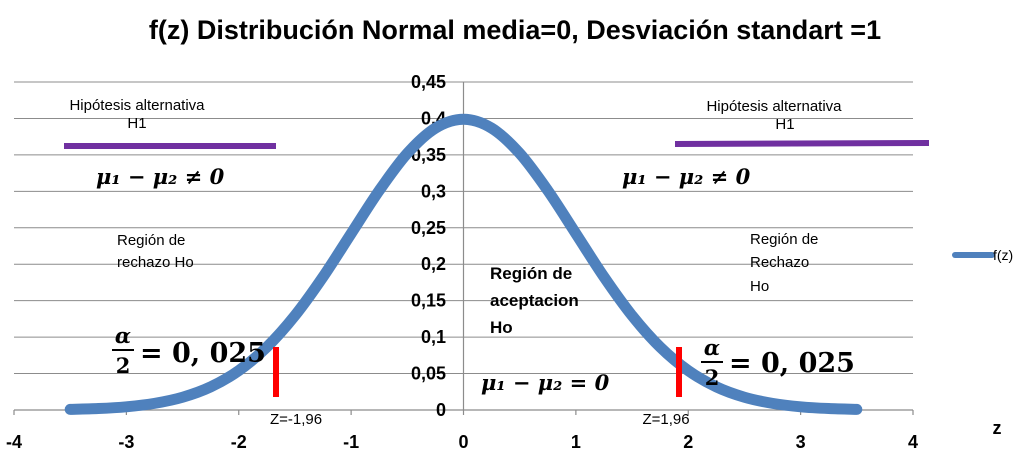 The height and width of the screenshot is (462, 1030). What do you see at coordinates (774, 106) in the screenshot?
I see `right-alt-hypothesis-label: Hipótesis alternativa` at bounding box center [774, 106].